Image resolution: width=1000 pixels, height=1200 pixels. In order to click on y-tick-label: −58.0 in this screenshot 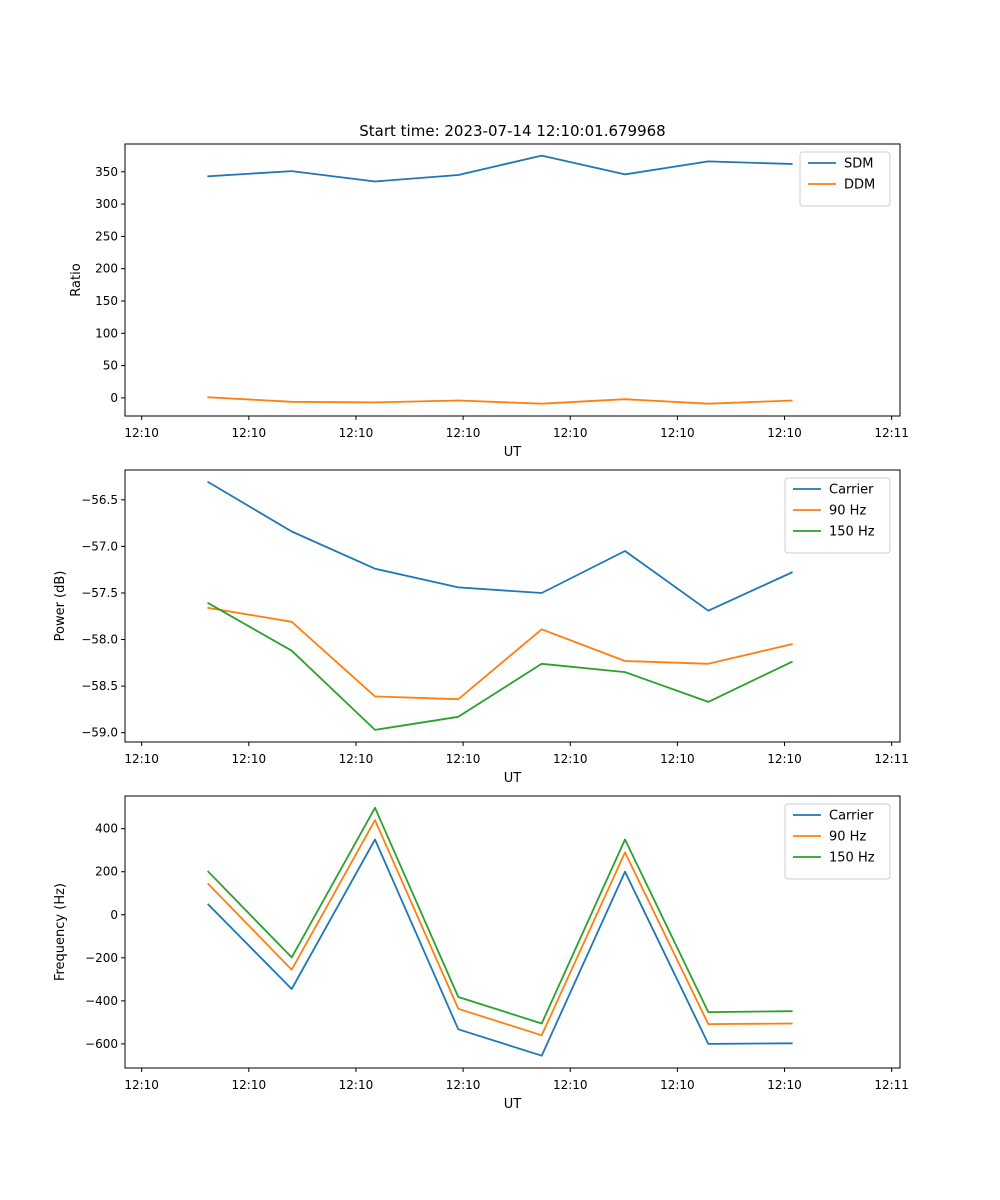, I will do `click(99, 640)`.